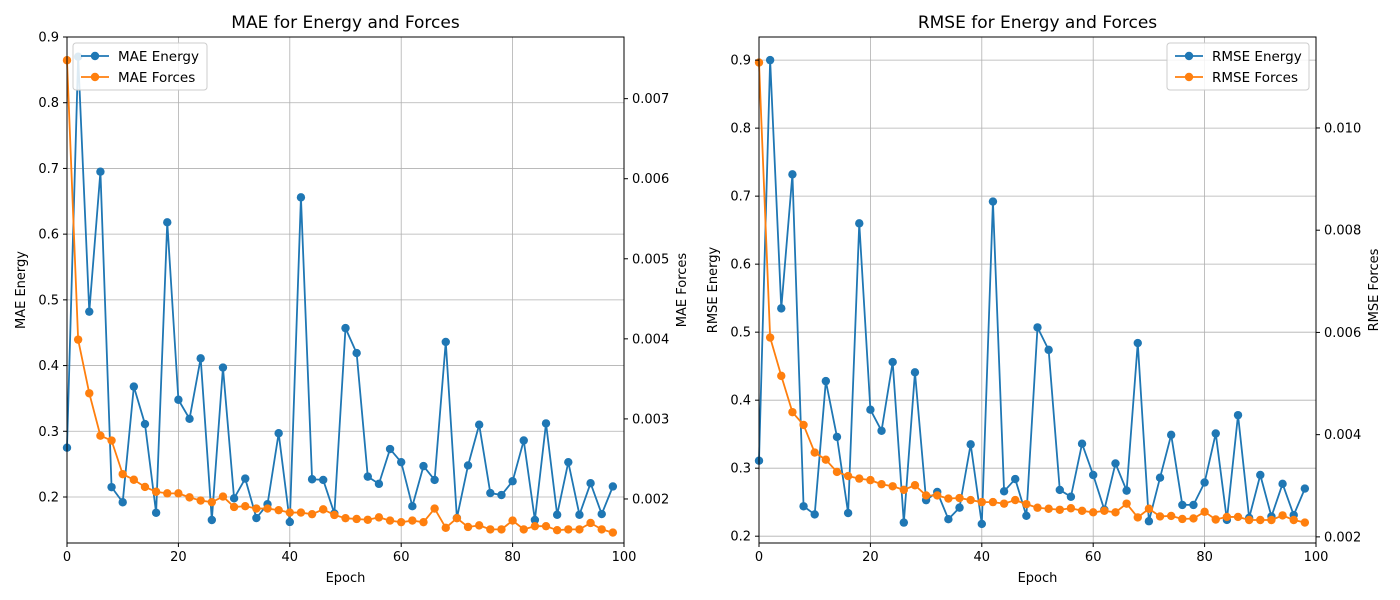 The width and height of the screenshot is (1400, 600). I want to click on y-tick-label: 0.3, so click(48, 432).